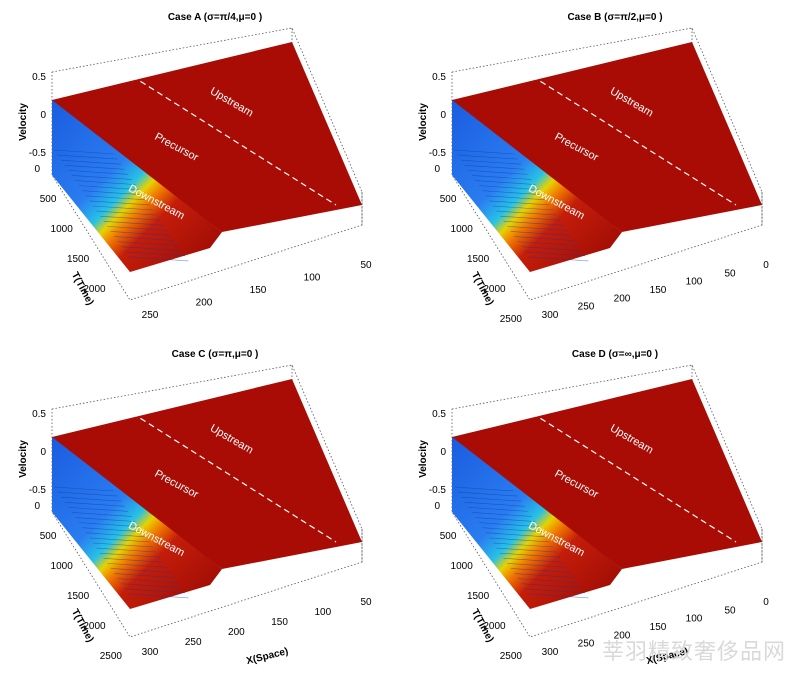  What do you see at coordinates (615, 354) in the screenshot?
I see `panel-title: Case D (σ=∞,μ=0 )` at bounding box center [615, 354].